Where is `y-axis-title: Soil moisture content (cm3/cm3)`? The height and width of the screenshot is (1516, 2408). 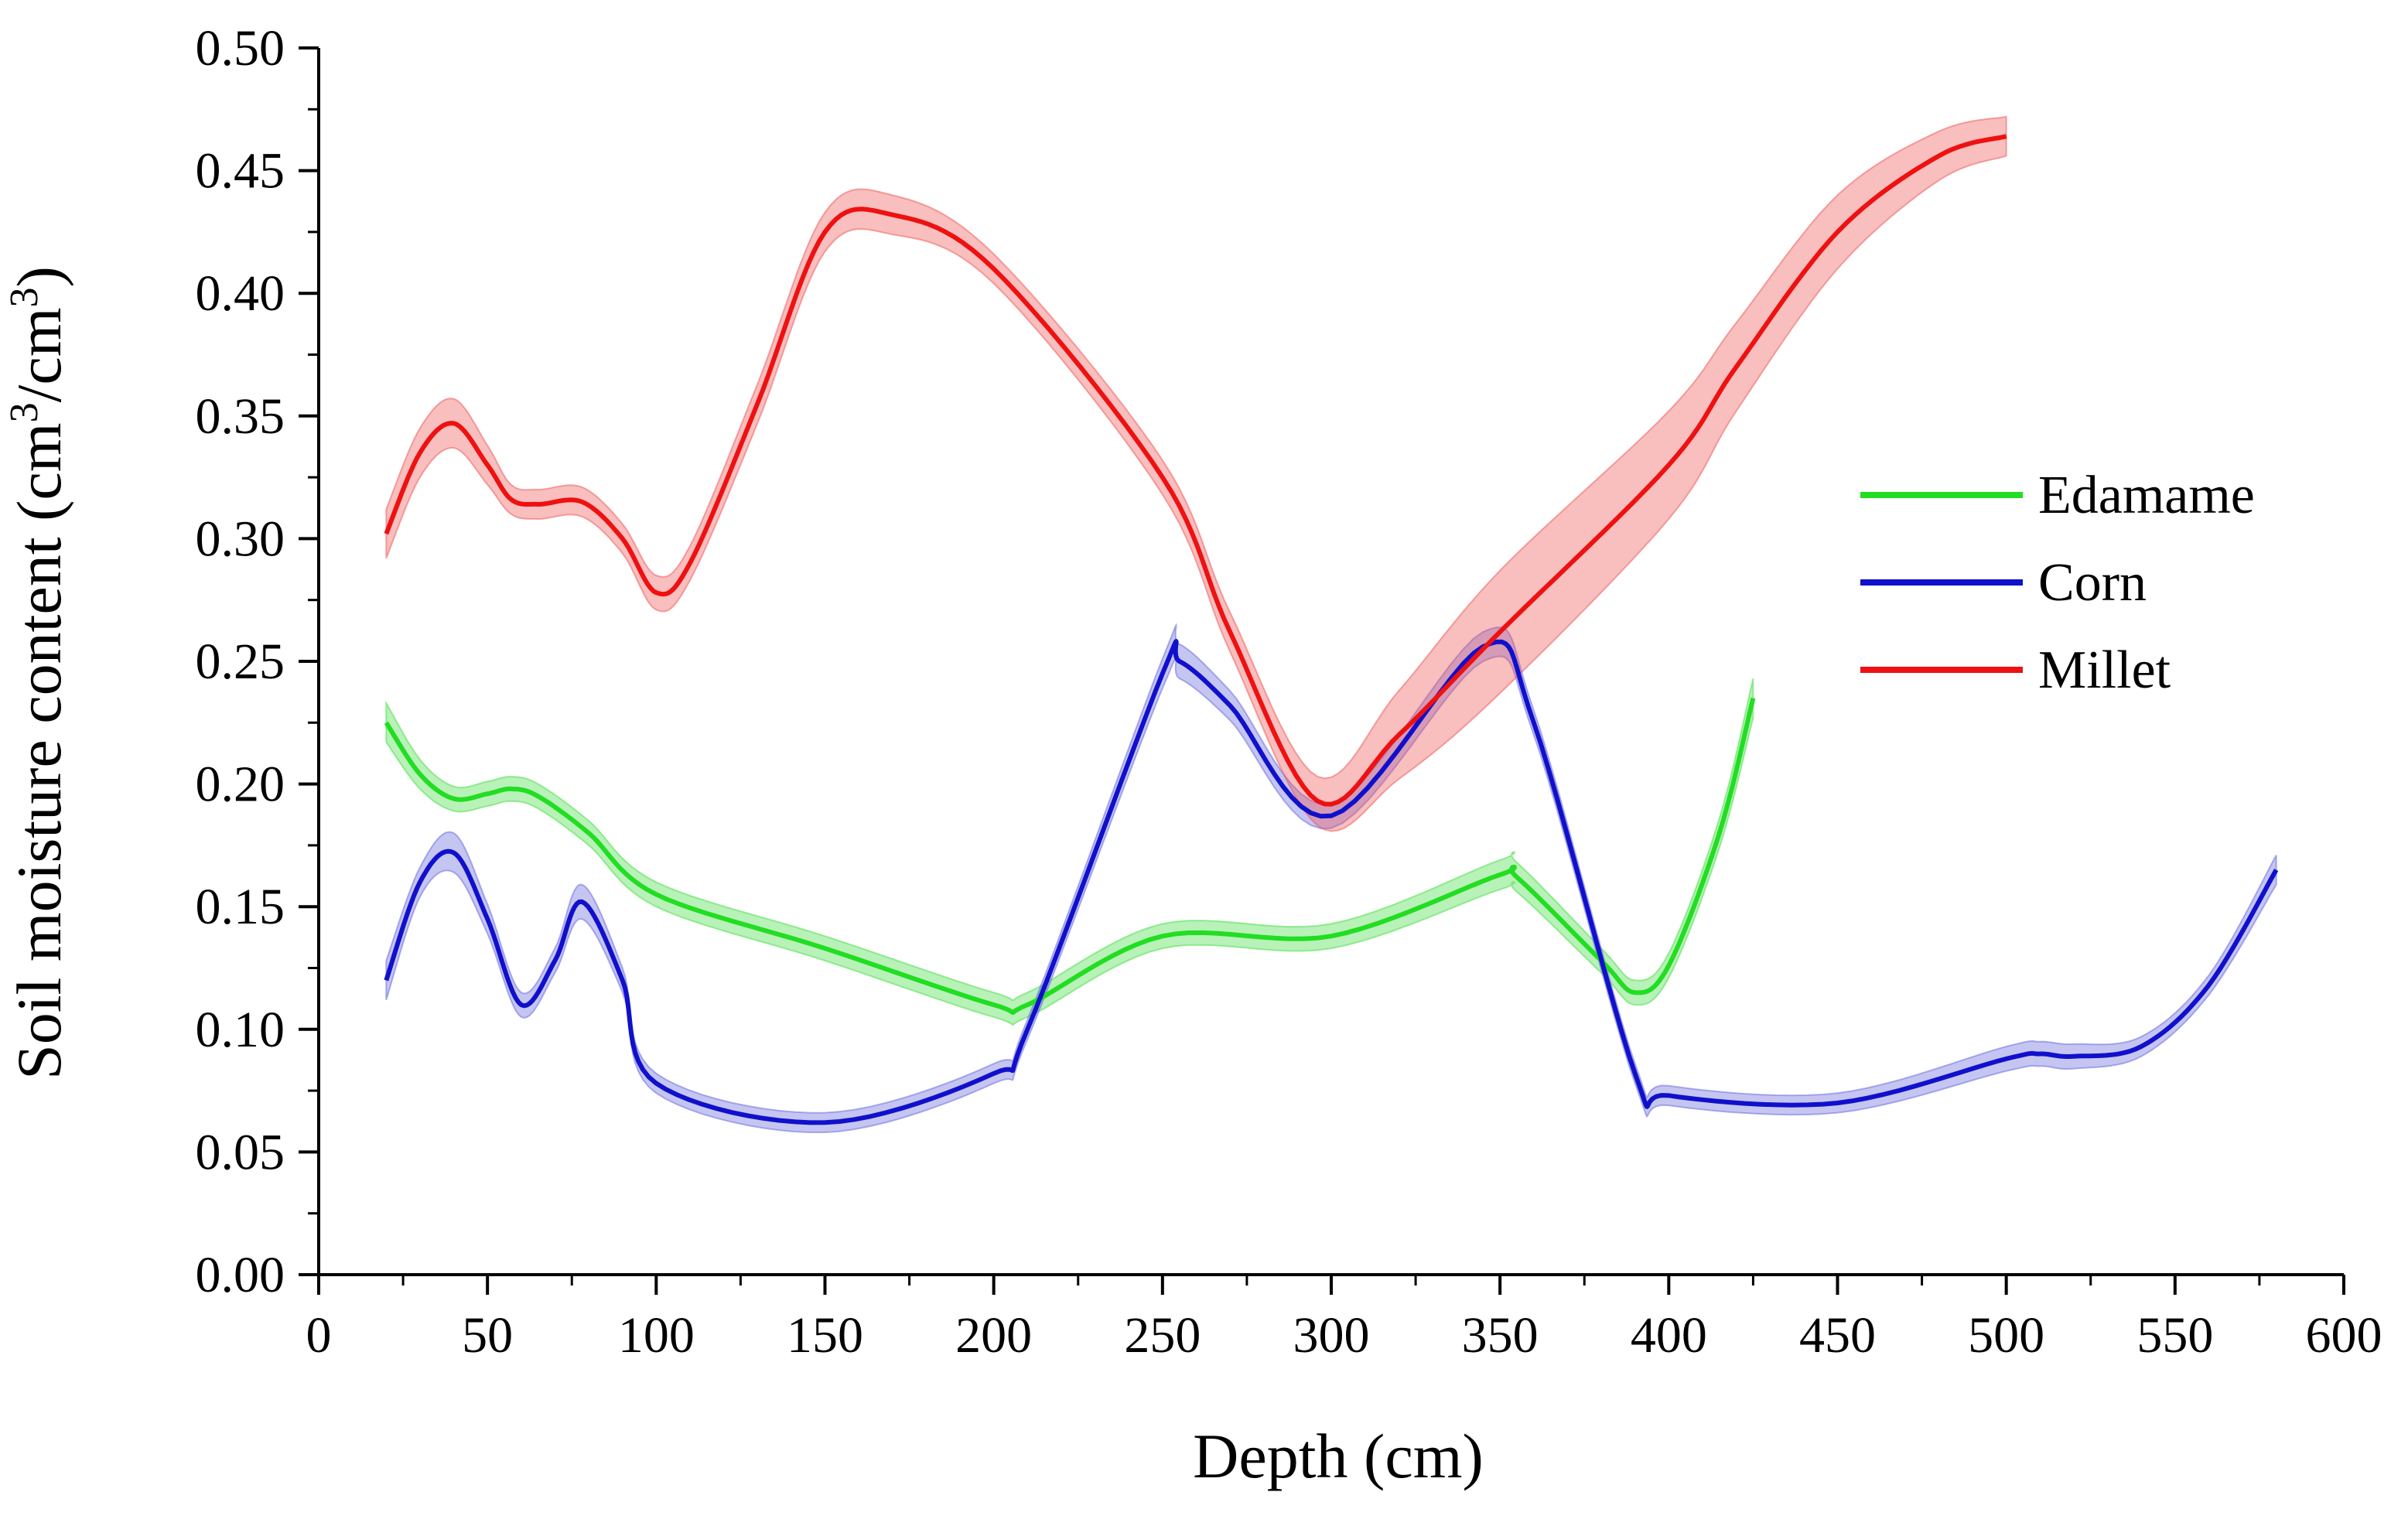 y-axis-title: Soil moisture content (cm3/cm3) is located at coordinates (38, 673).